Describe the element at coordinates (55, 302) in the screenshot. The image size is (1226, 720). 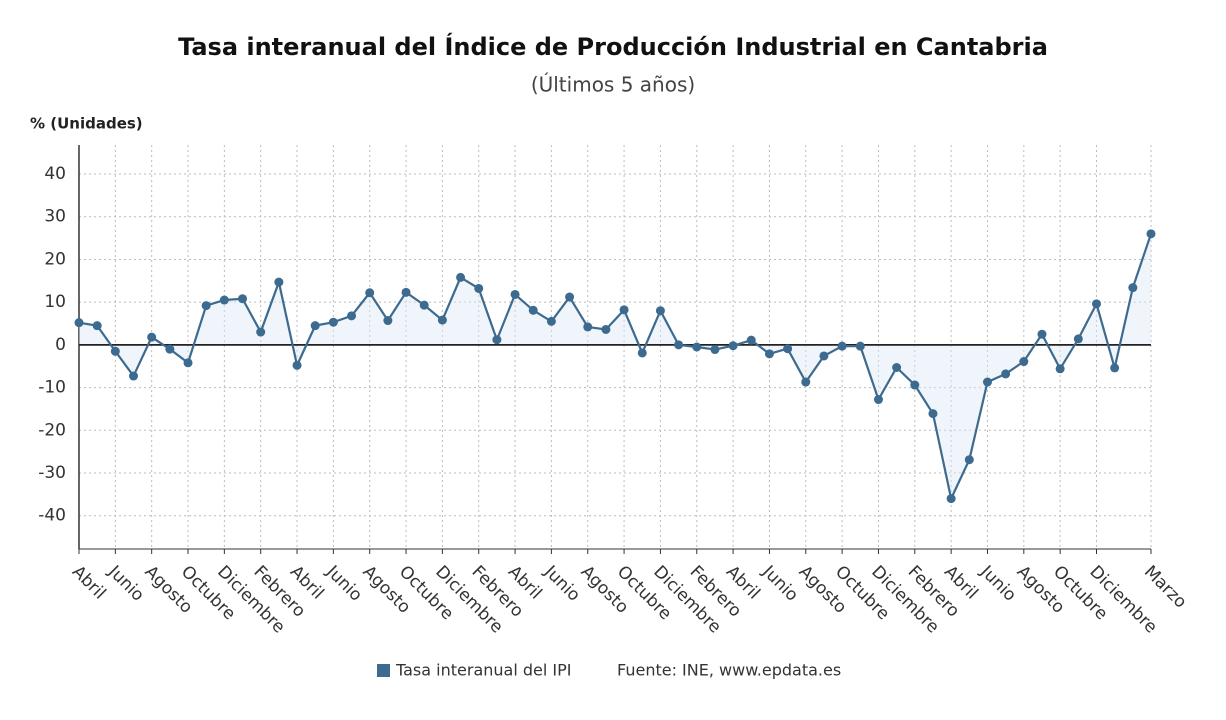
I see `y-tick-label: 10` at that location.